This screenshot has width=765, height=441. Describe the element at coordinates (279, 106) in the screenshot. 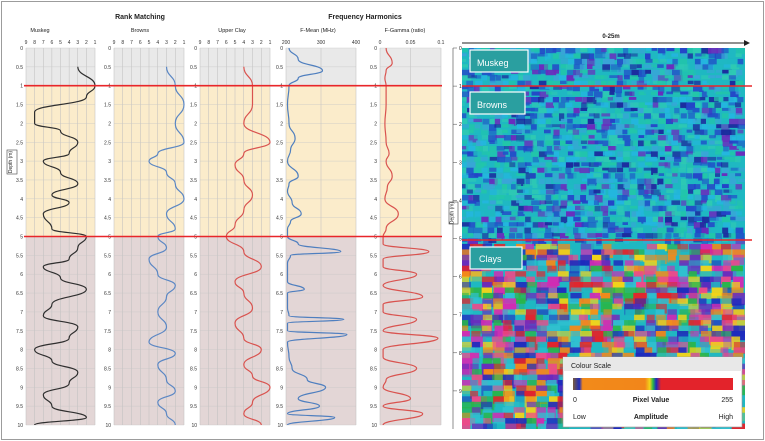

I see `y-tick-label: 1.5` at that location.